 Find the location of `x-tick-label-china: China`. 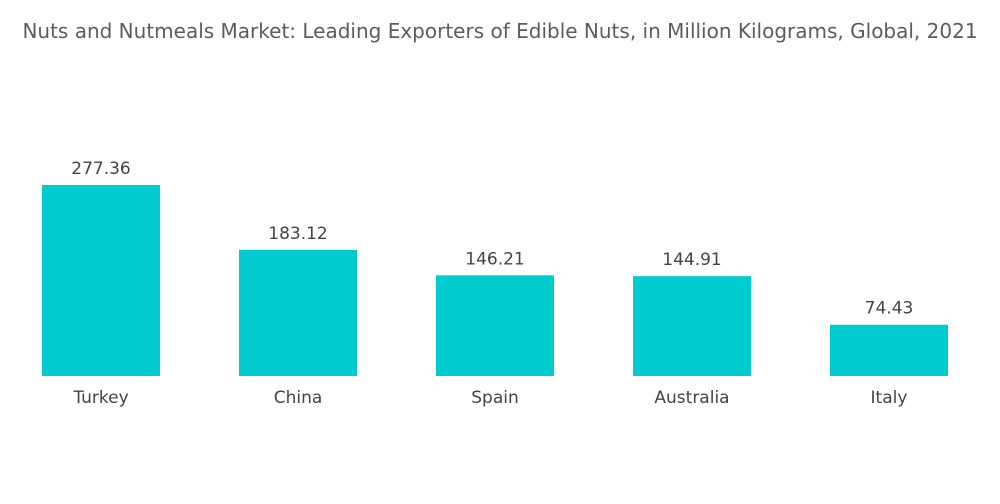

x-tick-label-china: China is located at coordinates (298, 398).